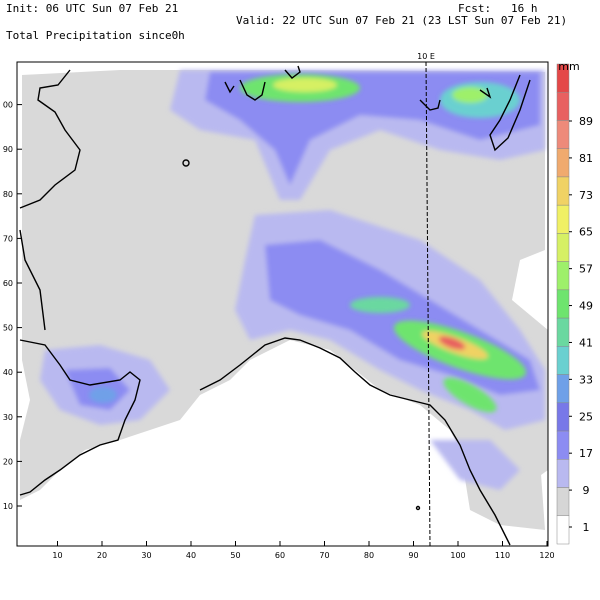 The width and height of the screenshot is (600, 600). What do you see at coordinates (380, 305) in the screenshot?
I see `precip-core-center-green` at bounding box center [380, 305].